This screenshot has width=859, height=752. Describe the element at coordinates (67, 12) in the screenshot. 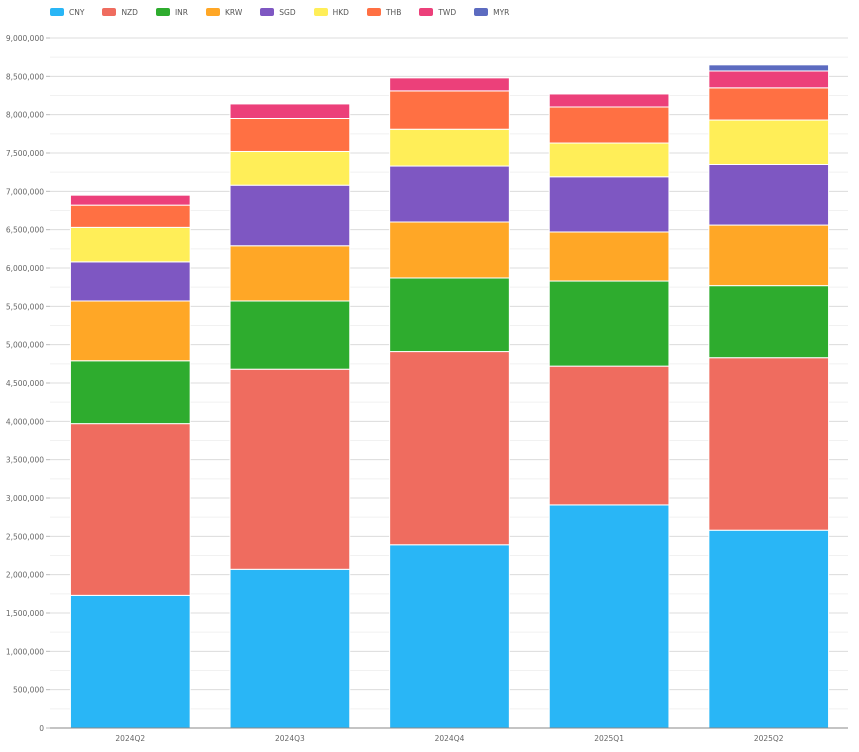

I see `legend-item-cny: CNY` at that location.